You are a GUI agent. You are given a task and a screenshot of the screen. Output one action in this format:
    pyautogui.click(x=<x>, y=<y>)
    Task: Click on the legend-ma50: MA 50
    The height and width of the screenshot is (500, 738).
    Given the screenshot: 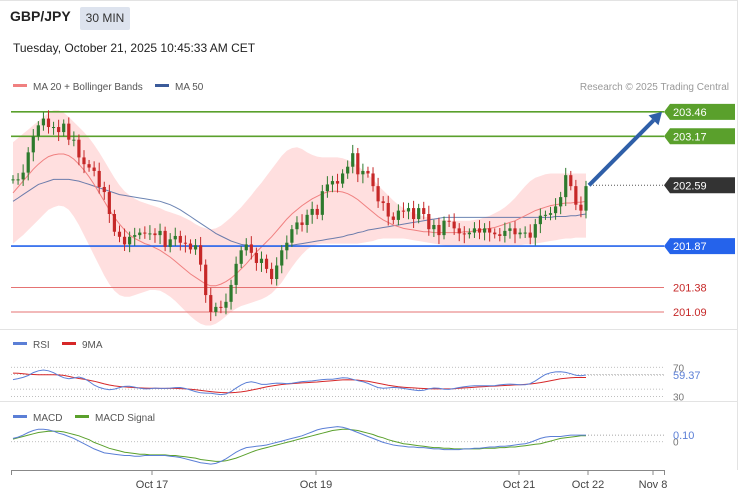 What is the action you would take?
    pyautogui.click(x=189, y=87)
    